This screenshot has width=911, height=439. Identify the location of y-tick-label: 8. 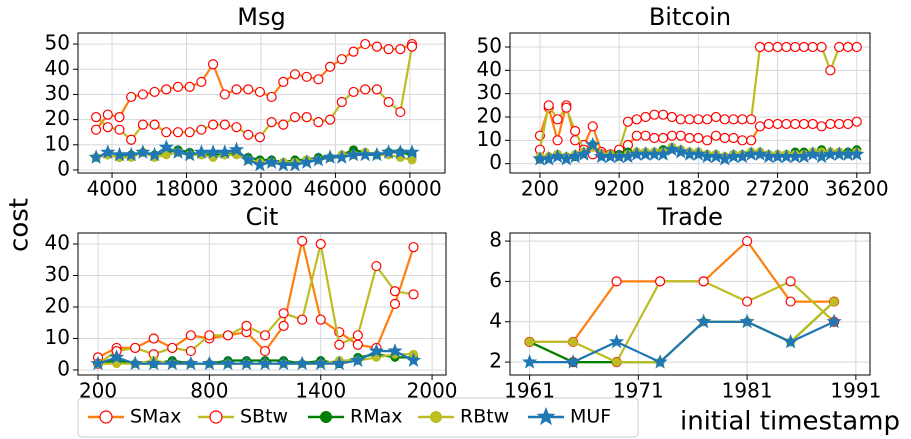
(495, 240).